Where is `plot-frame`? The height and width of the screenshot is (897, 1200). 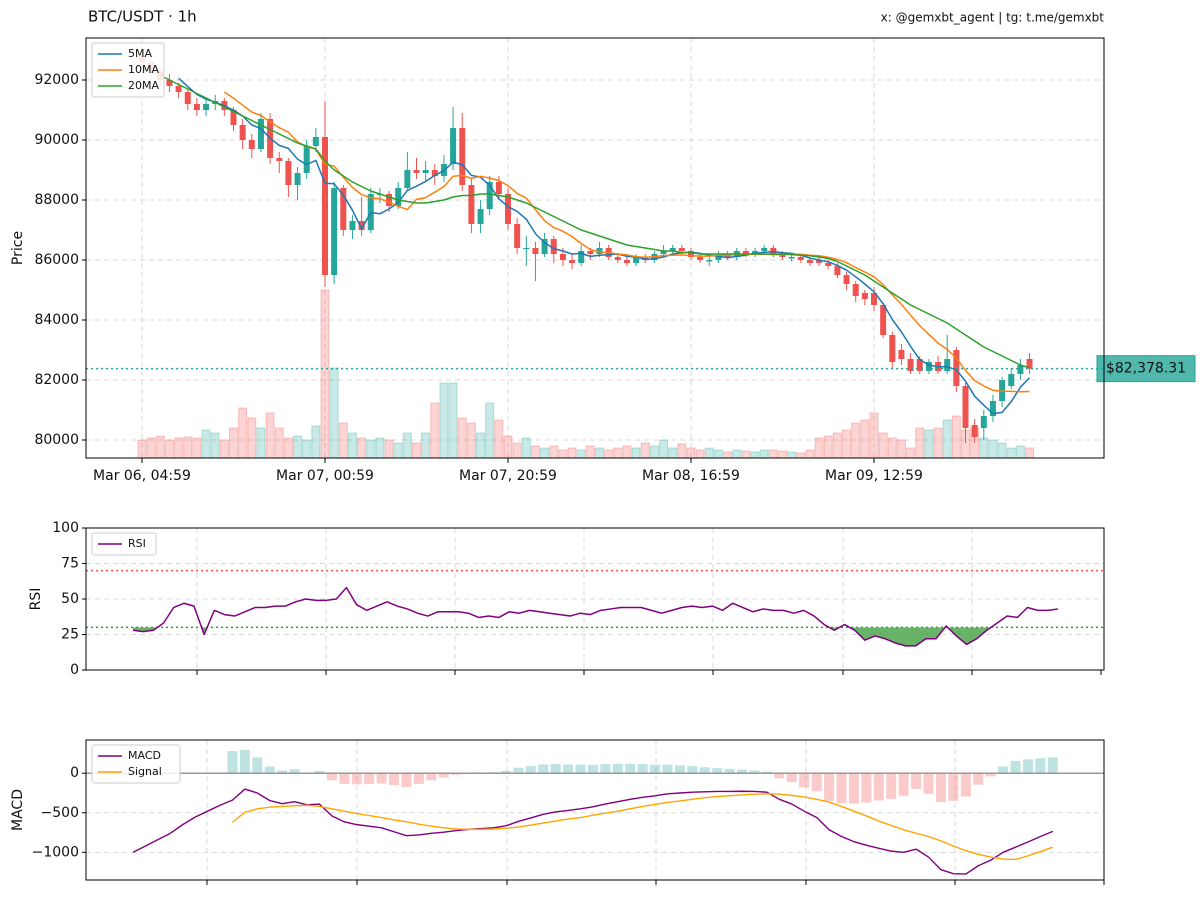
plot-frame is located at coordinates (595, 599).